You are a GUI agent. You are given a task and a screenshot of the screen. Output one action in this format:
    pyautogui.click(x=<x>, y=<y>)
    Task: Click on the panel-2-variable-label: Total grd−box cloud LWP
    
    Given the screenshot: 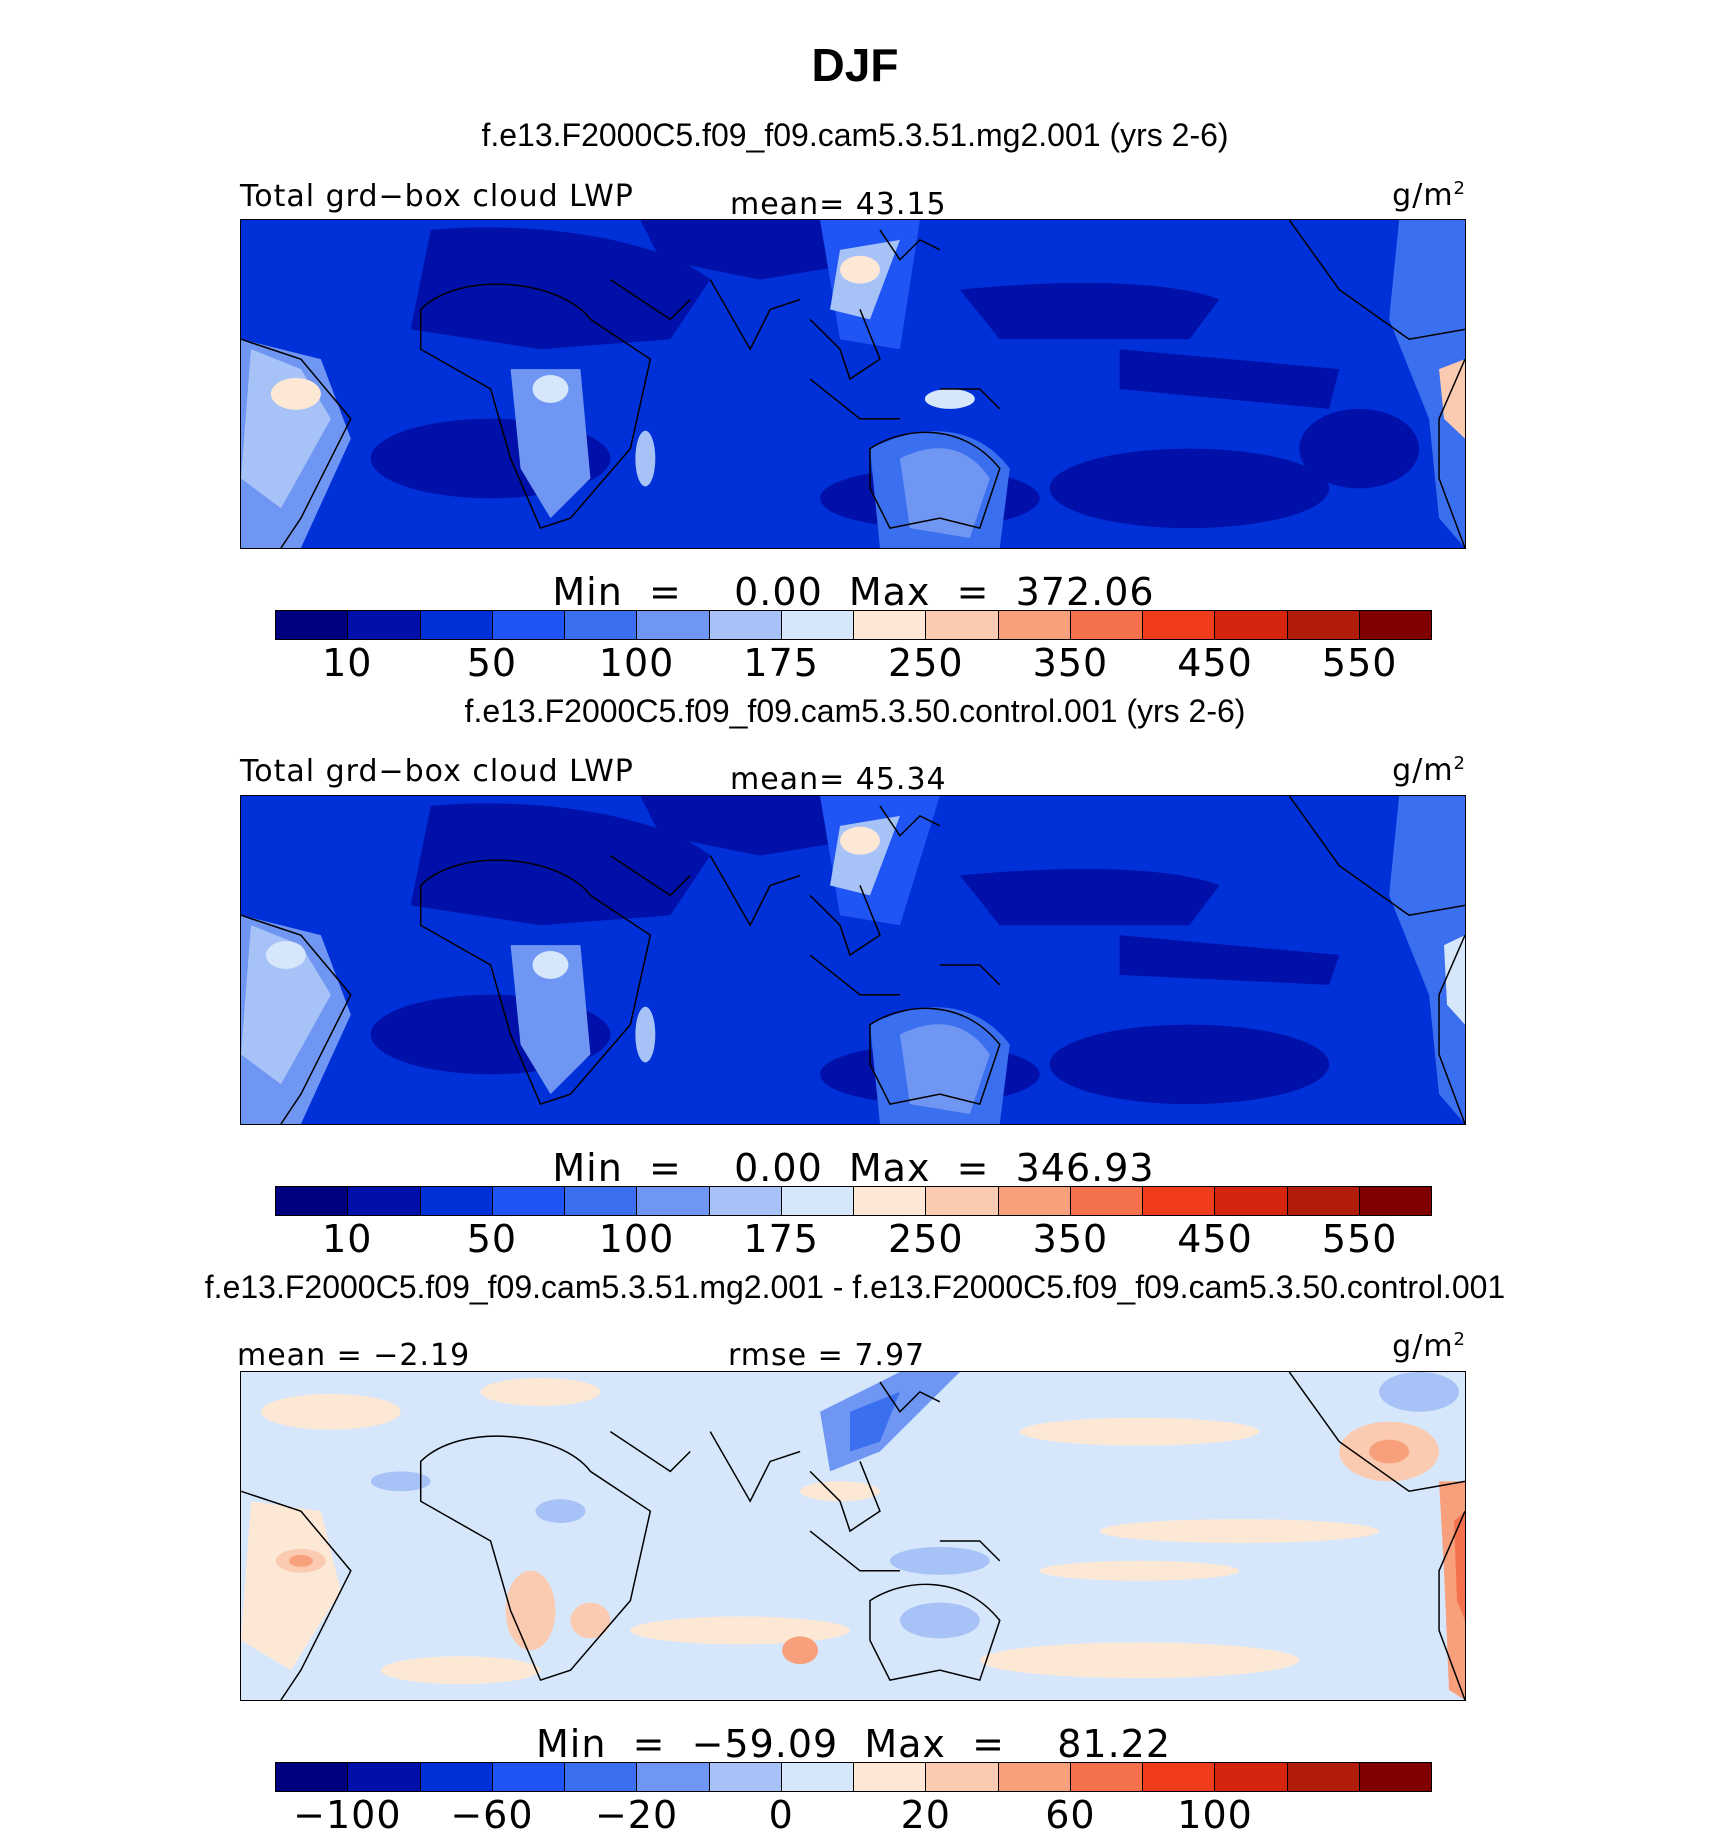 What is the action you would take?
    pyautogui.click(x=437, y=771)
    